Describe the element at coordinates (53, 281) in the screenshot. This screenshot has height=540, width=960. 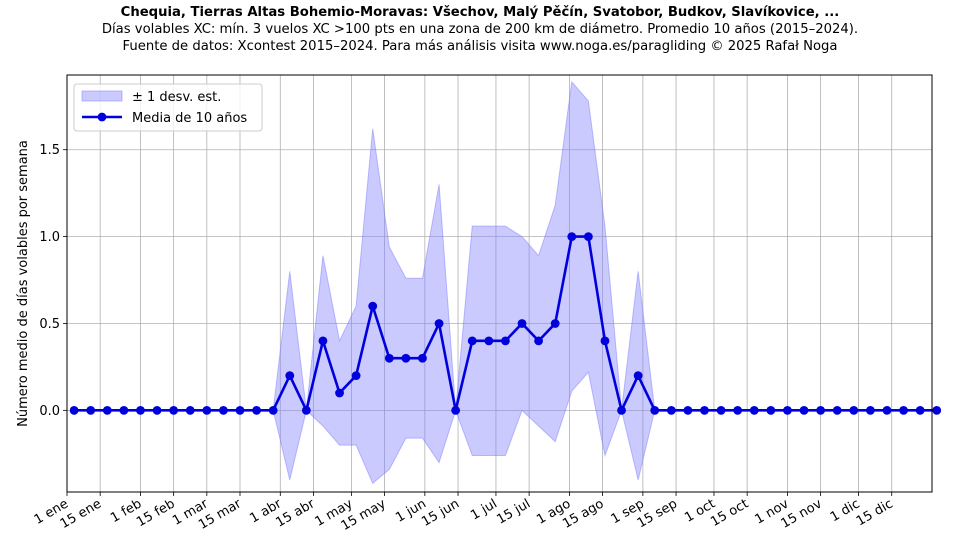
I see `y-axis: 0.0 0.5 1.0 1.5` at that location.